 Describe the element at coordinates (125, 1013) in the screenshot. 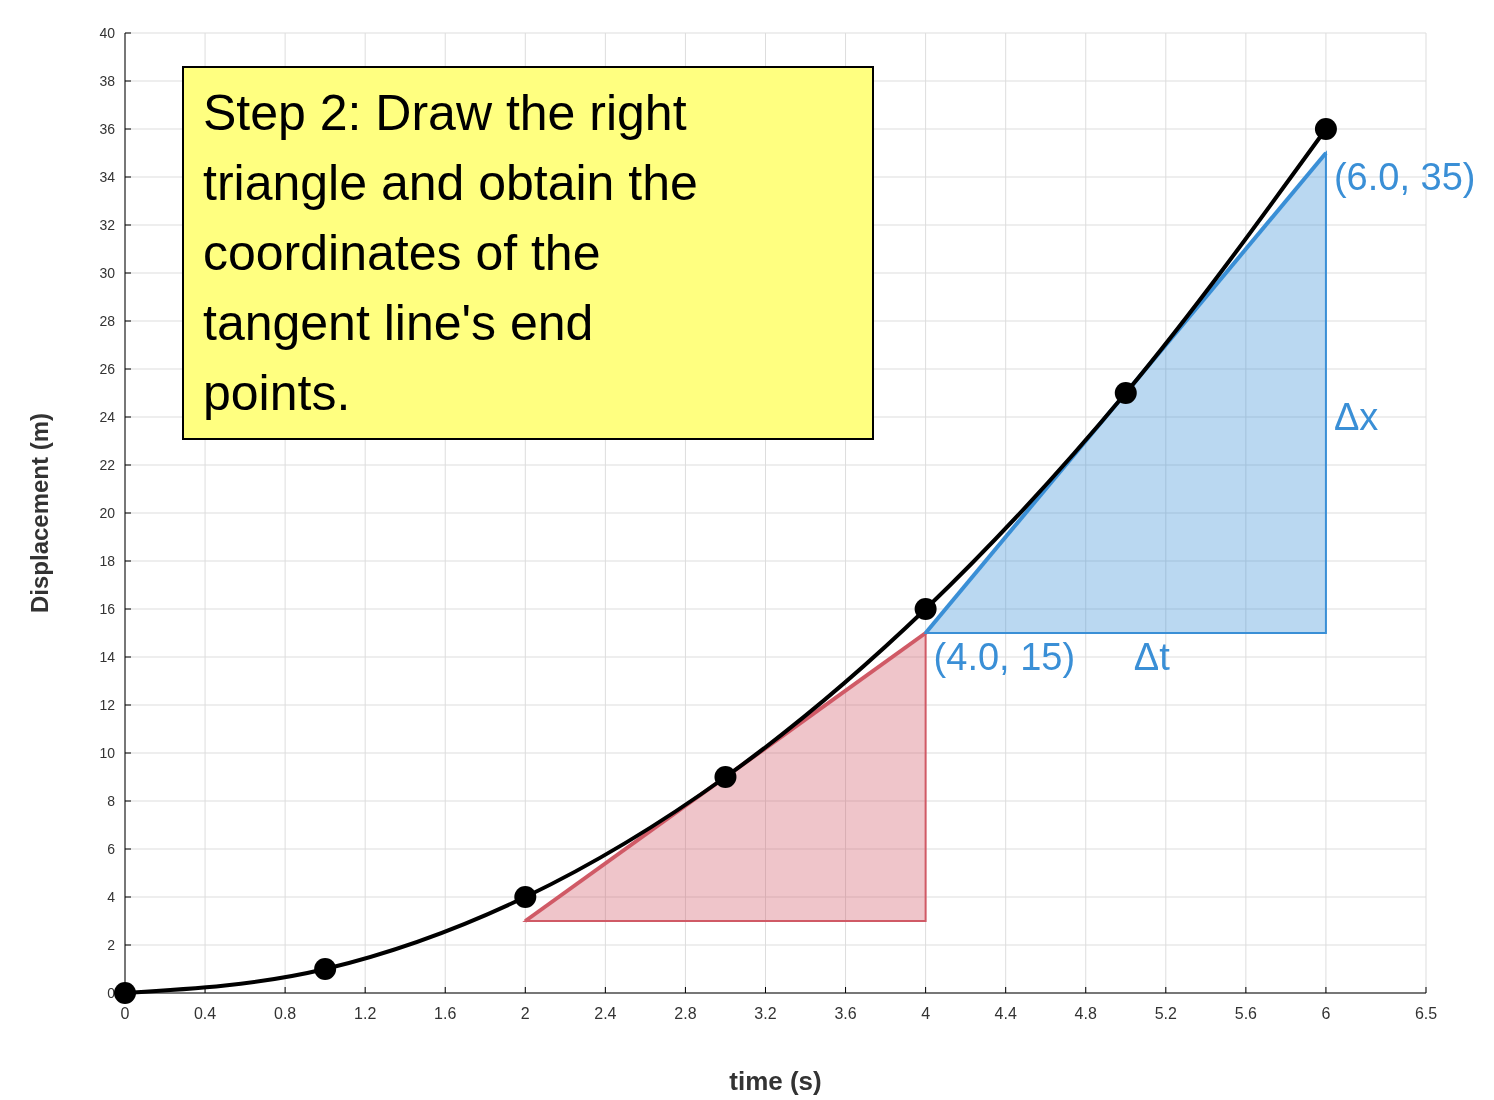

I see `x-tick-label: 0` at that location.